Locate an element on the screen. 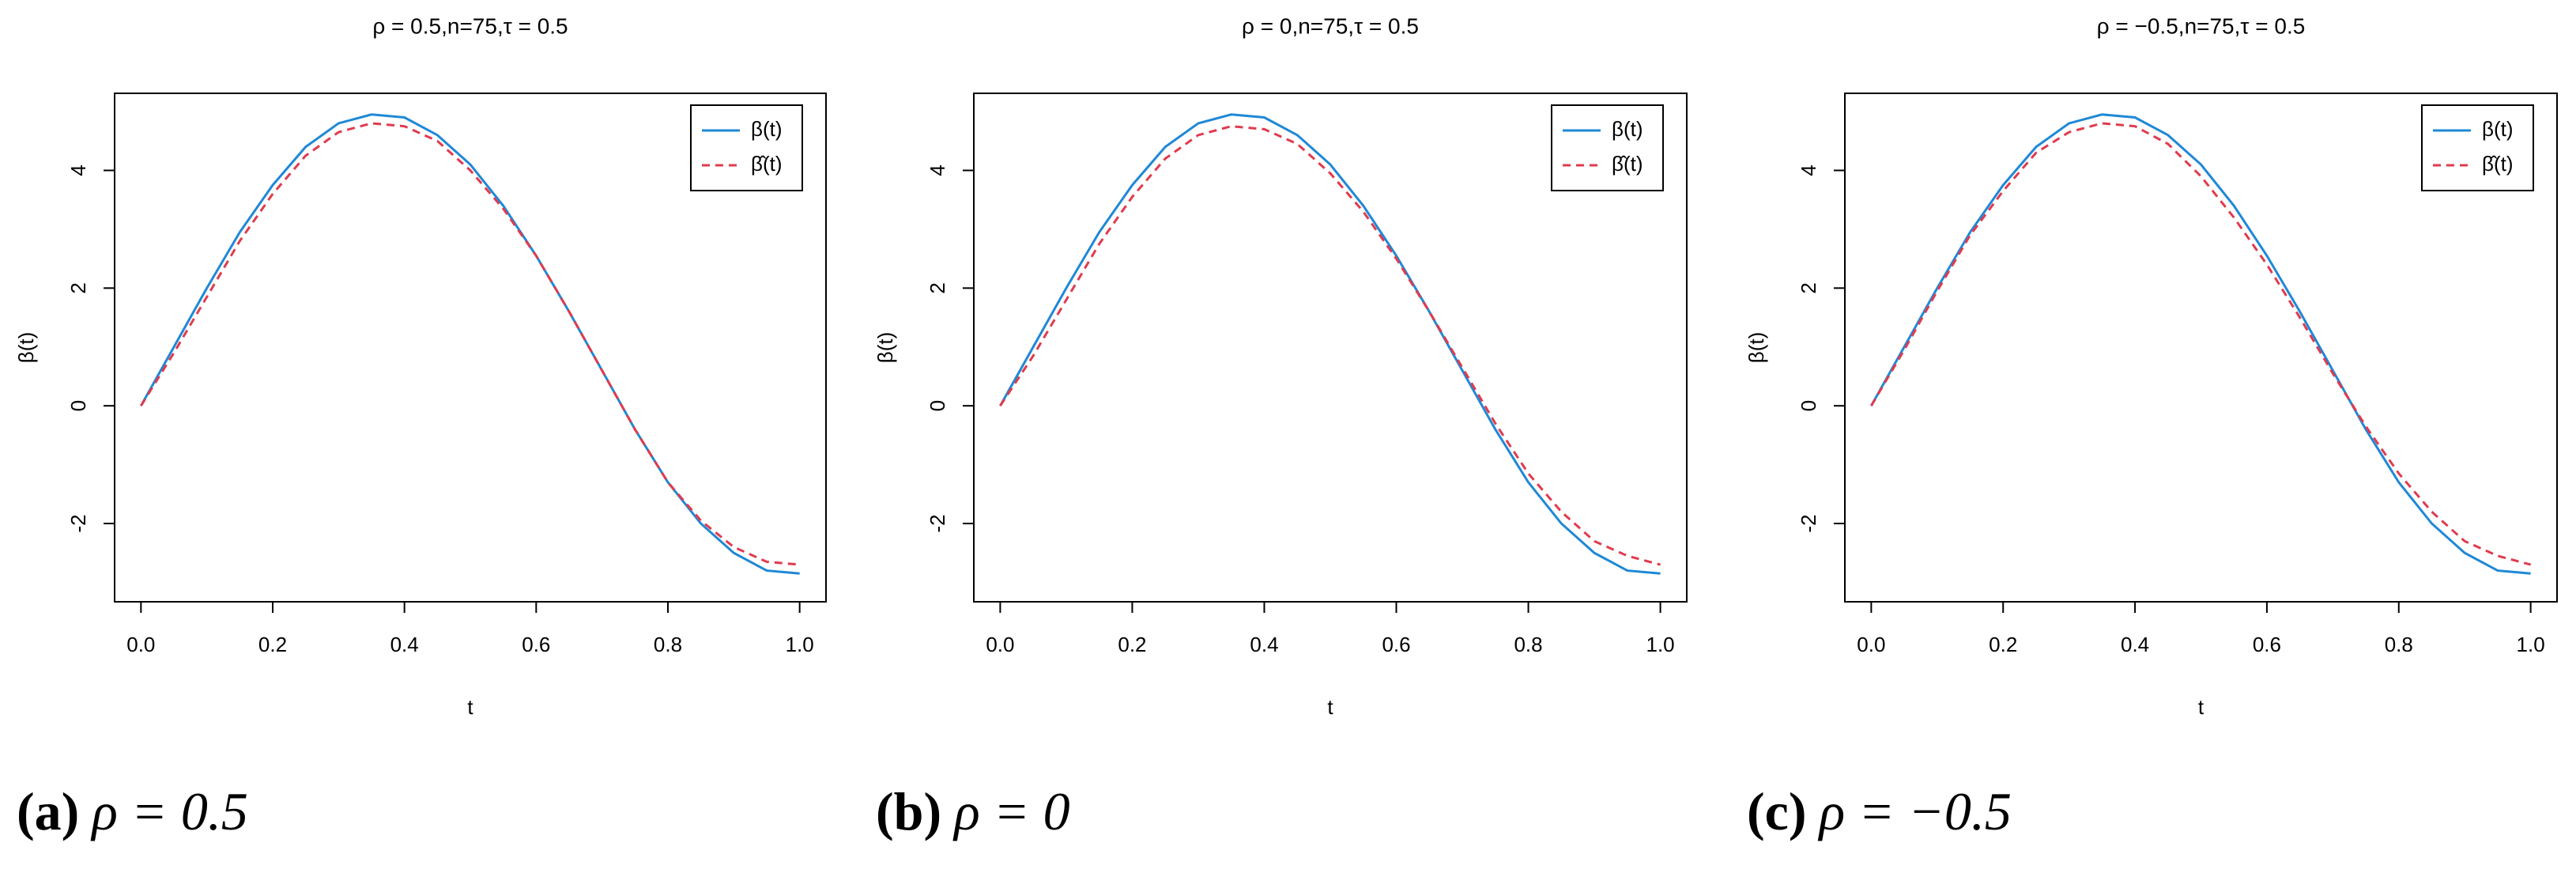 The width and height of the screenshot is (2576, 873). chart-title: ρ = 0,n=75,τ = 0.5 is located at coordinates (1330, 25).